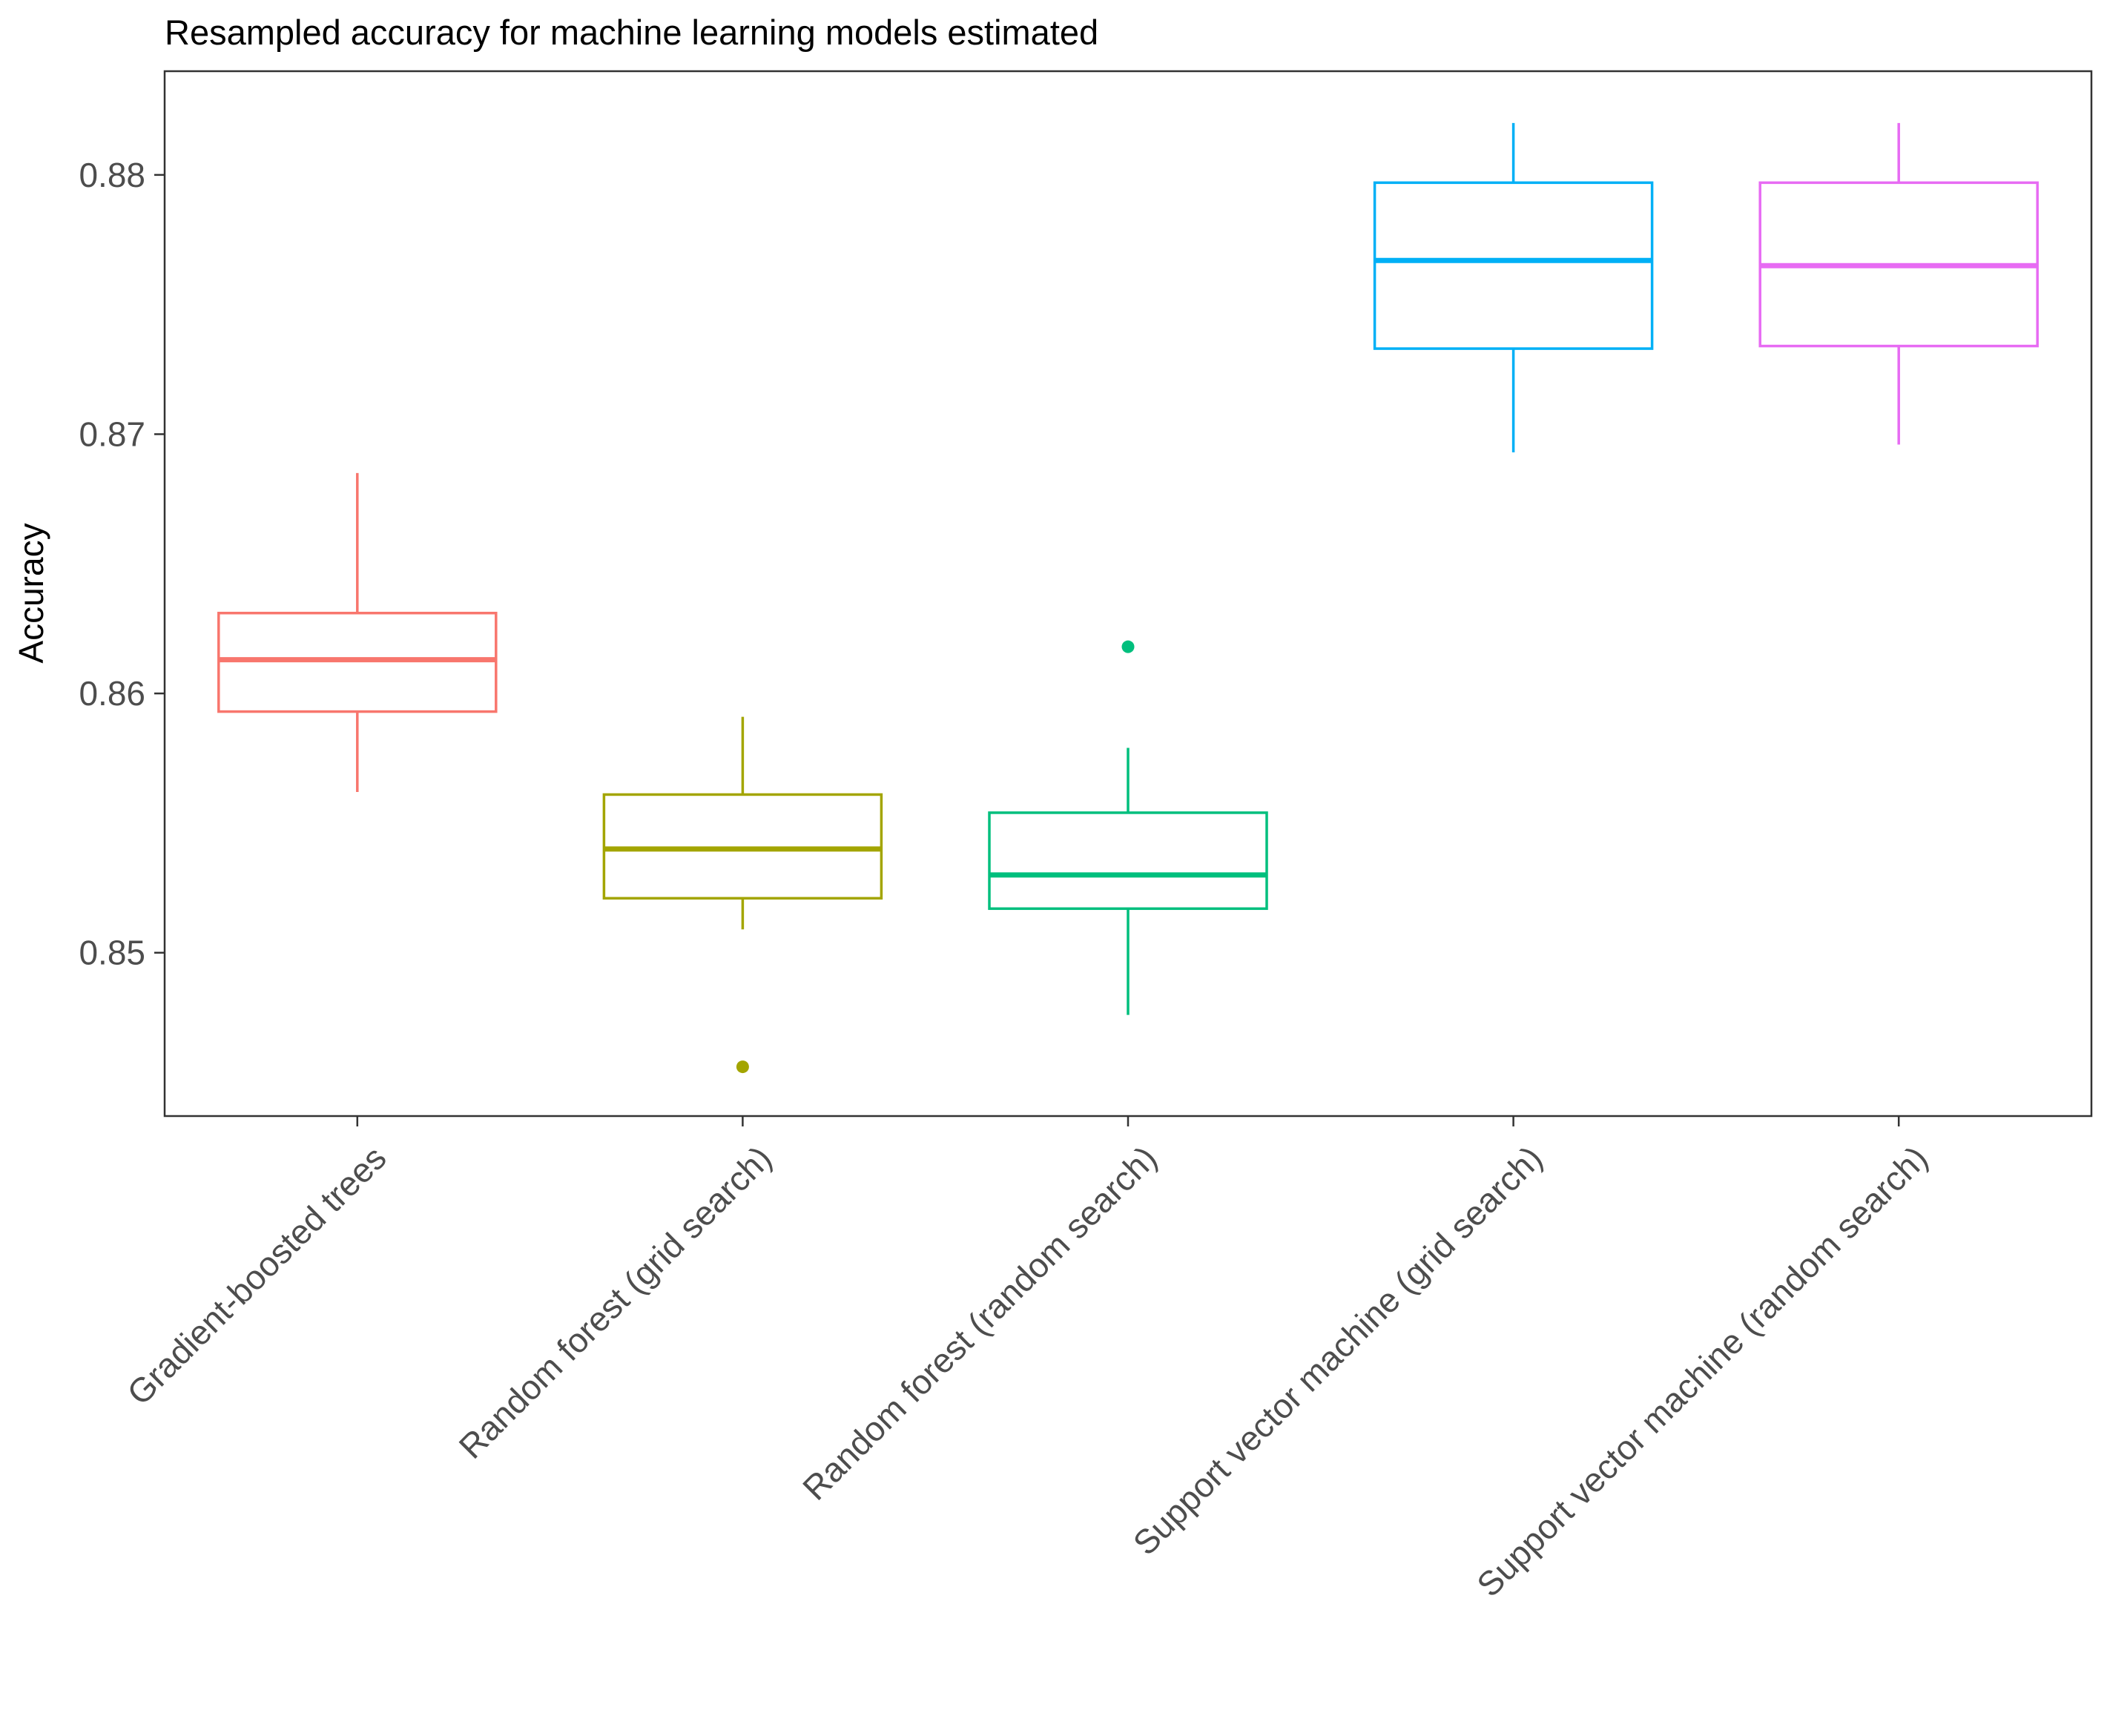 The width and height of the screenshot is (2107, 1736). I want to click on y-axis-title: Accuracy, so click(31, 593).